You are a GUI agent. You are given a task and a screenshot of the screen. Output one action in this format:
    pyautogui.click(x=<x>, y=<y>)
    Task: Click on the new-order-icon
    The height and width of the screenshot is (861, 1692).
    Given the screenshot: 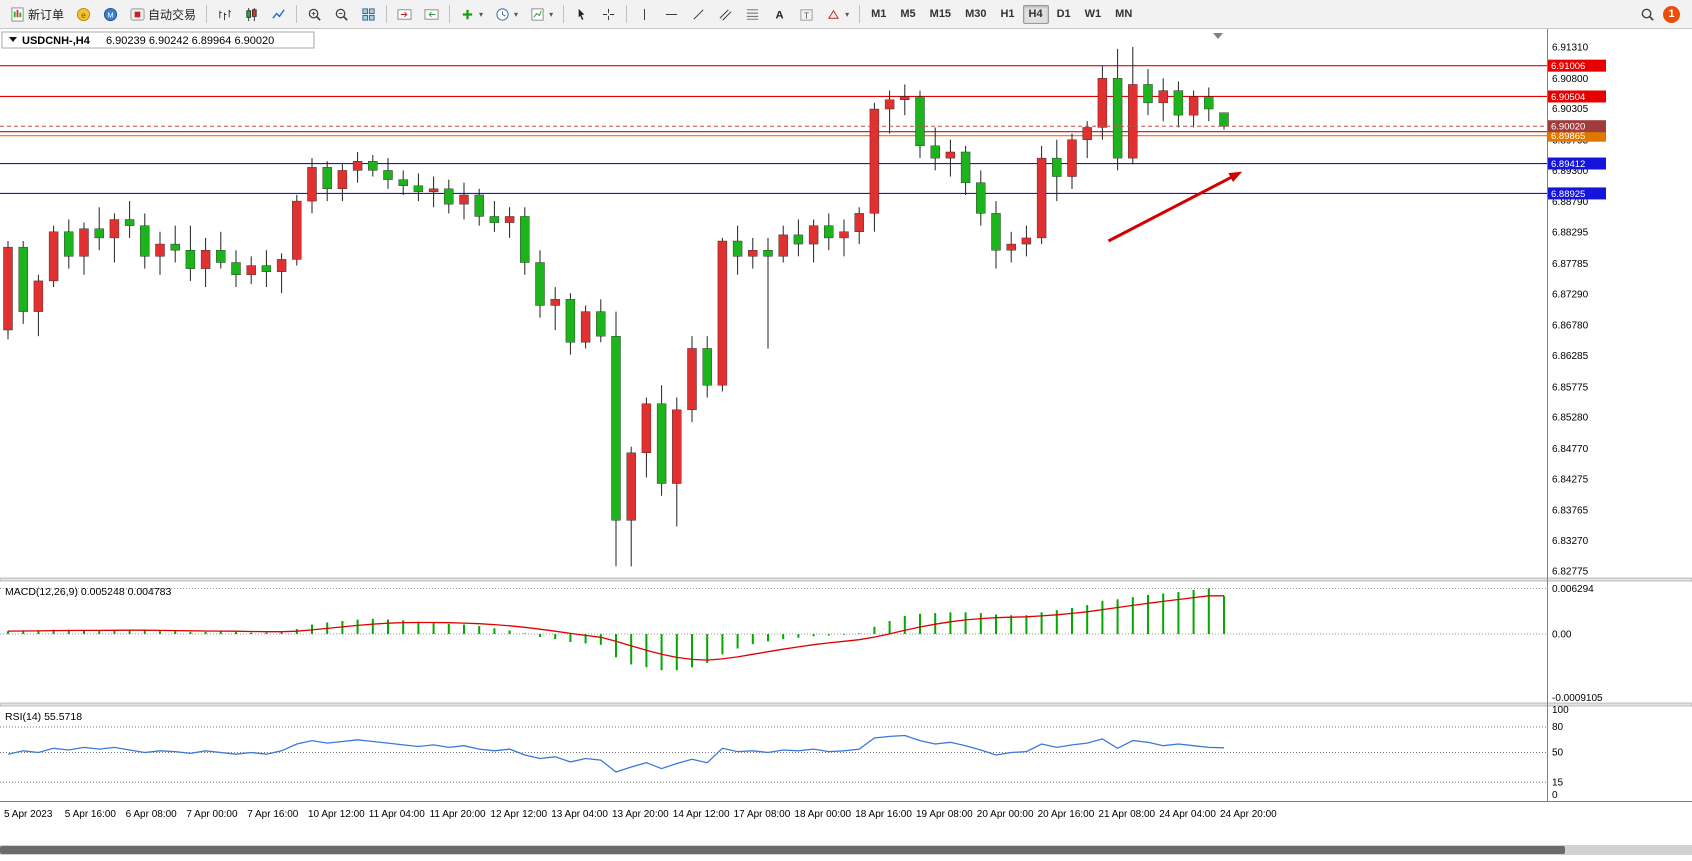 What is the action you would take?
    pyautogui.click(x=17, y=14)
    